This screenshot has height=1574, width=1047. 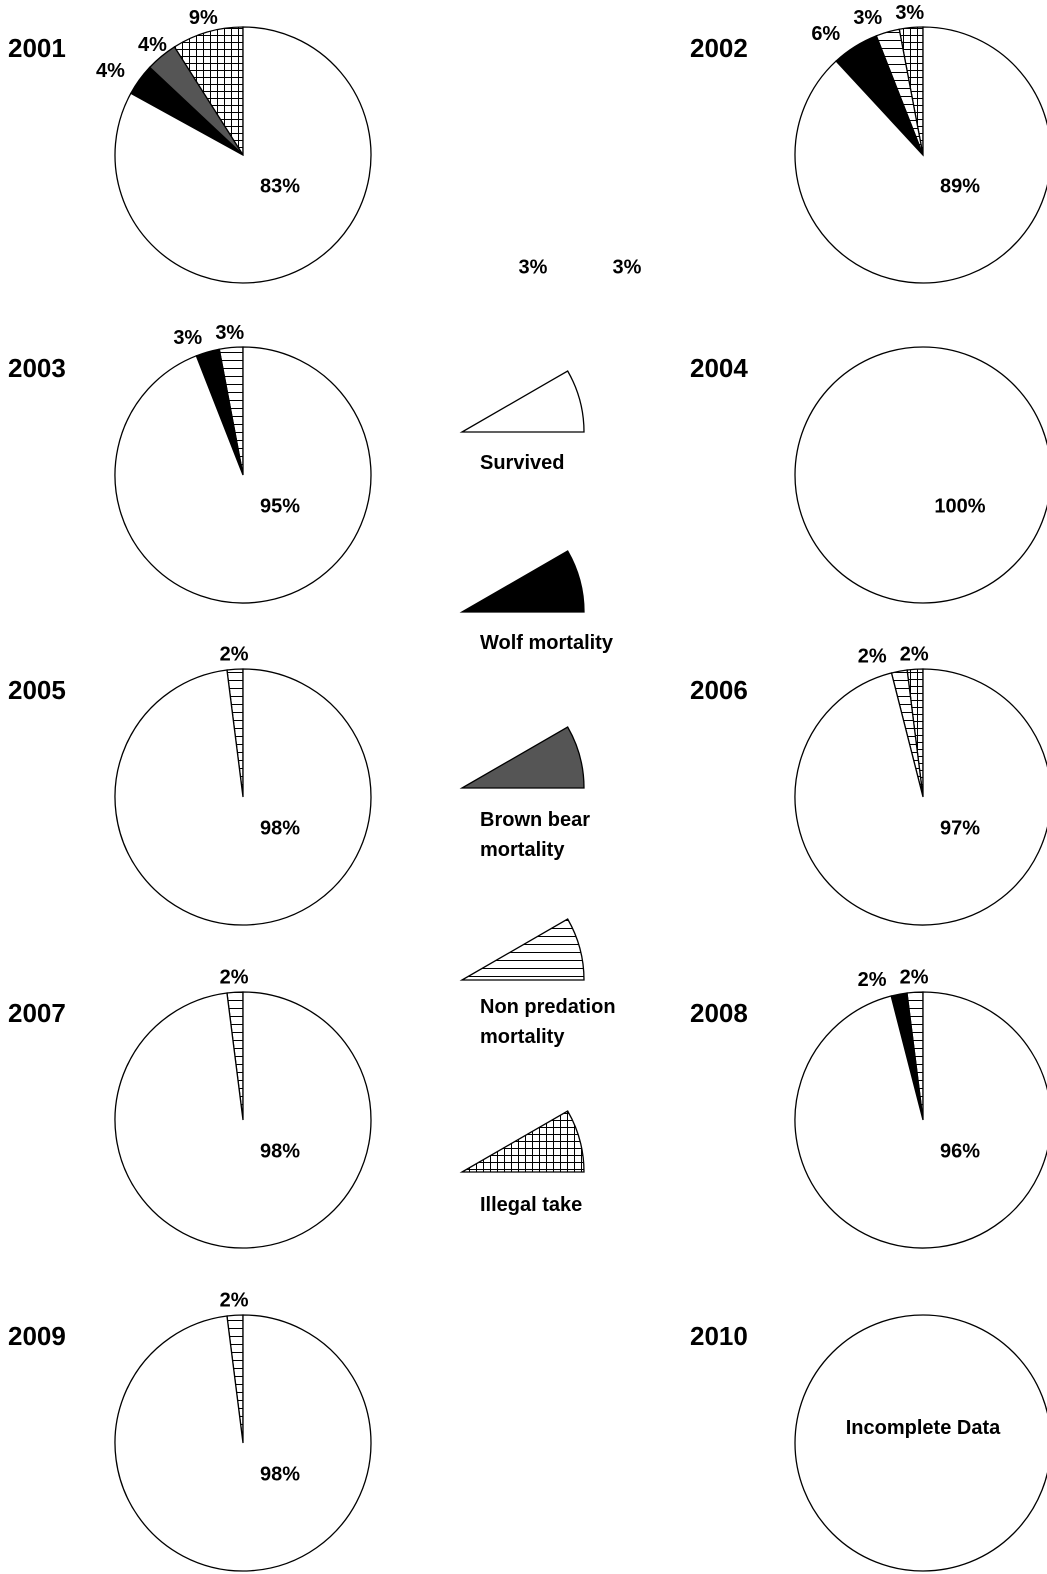 I want to click on pie-title: 2001, so click(x=37, y=48).